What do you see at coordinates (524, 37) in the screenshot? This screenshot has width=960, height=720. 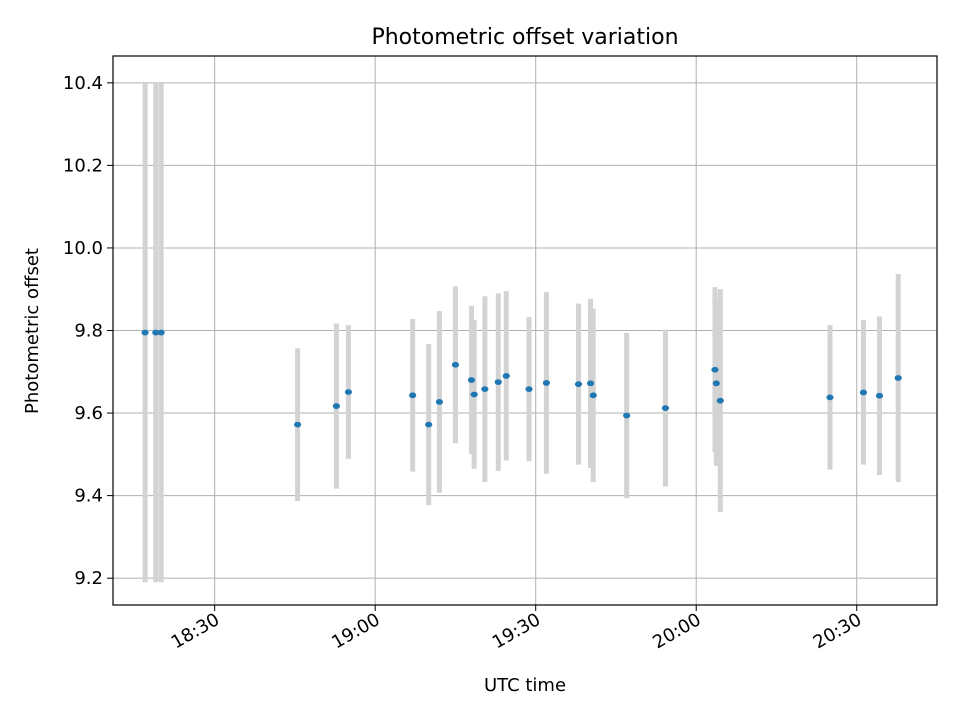 I see `chart-title: Photometric offset variation` at bounding box center [524, 37].